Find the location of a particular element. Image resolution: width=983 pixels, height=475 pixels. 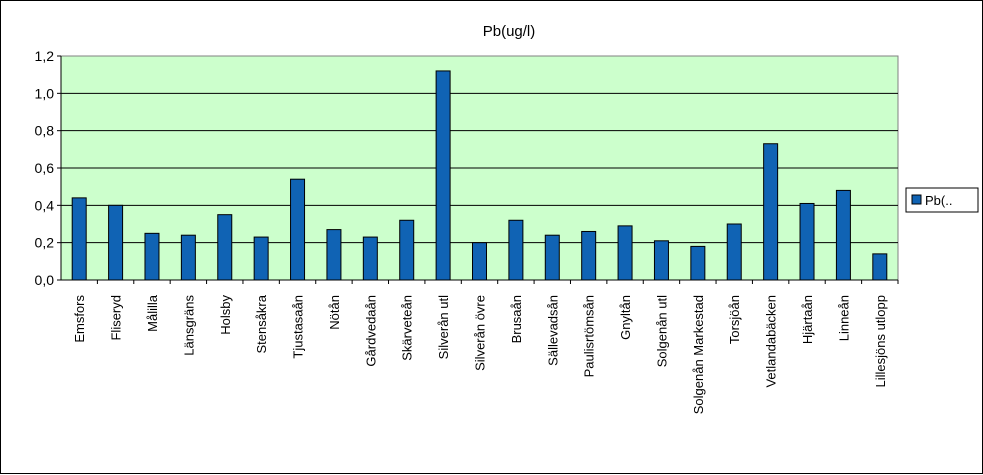

chart-title: Pb(ug/l) is located at coordinates (509, 31).